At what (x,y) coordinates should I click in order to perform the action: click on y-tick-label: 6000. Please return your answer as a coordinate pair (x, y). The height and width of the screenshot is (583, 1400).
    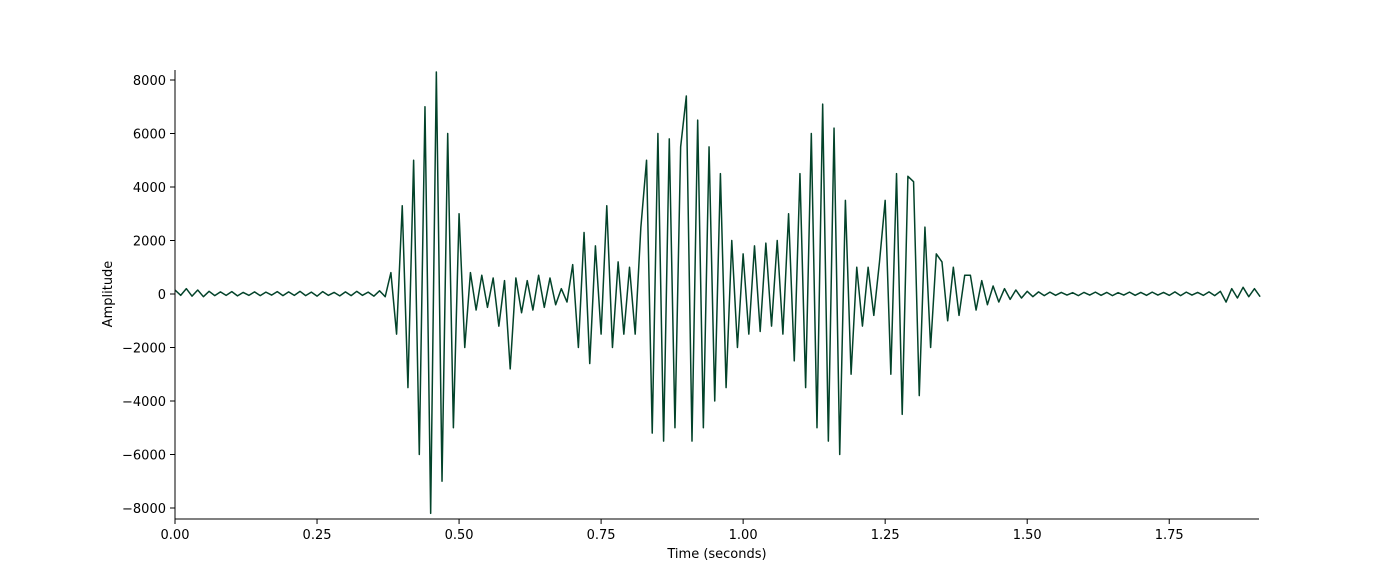
    Looking at the image, I should click on (149, 135).